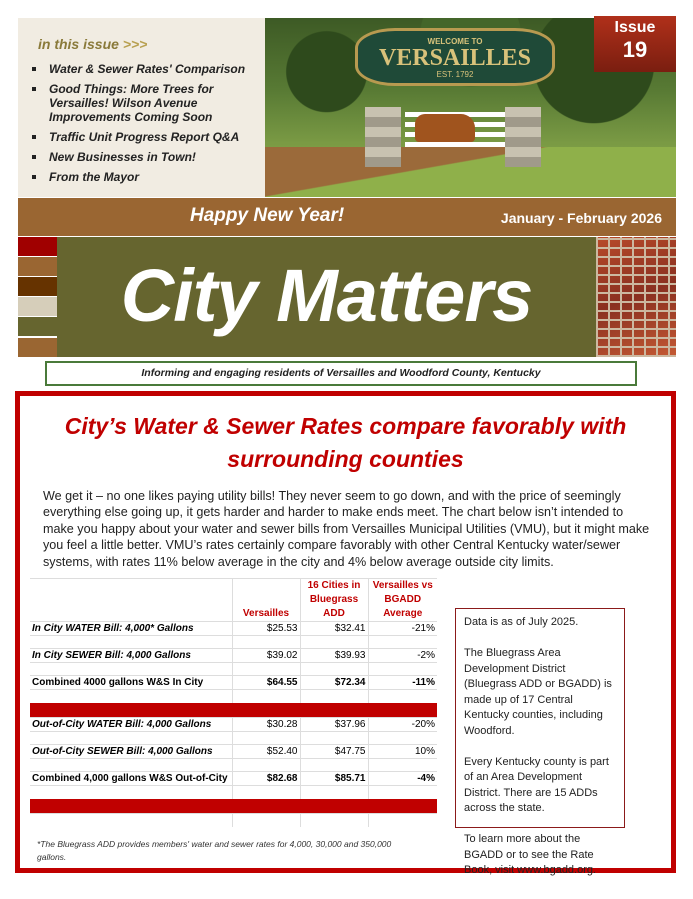  What do you see at coordinates (267, 215) in the screenshot?
I see `greeting: Happy New Year!` at bounding box center [267, 215].